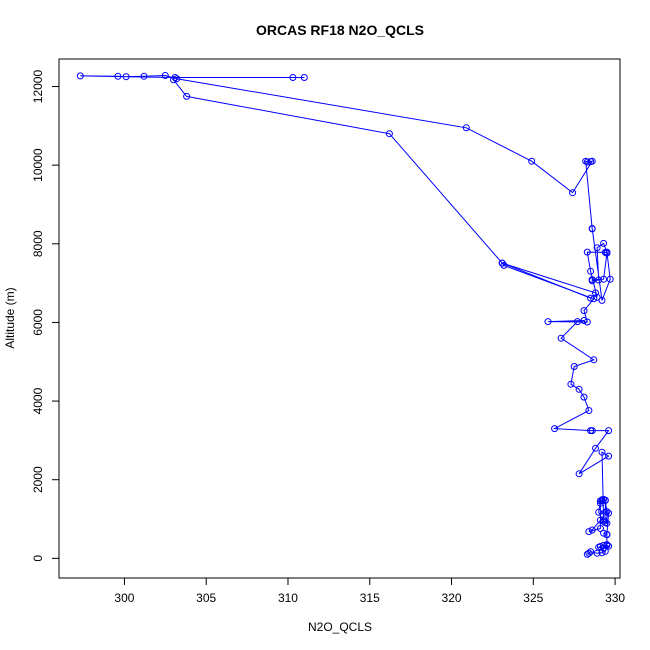 The image size is (650, 650). Describe the element at coordinates (38, 165) in the screenshot. I see `y-tick-label: 10000` at that location.